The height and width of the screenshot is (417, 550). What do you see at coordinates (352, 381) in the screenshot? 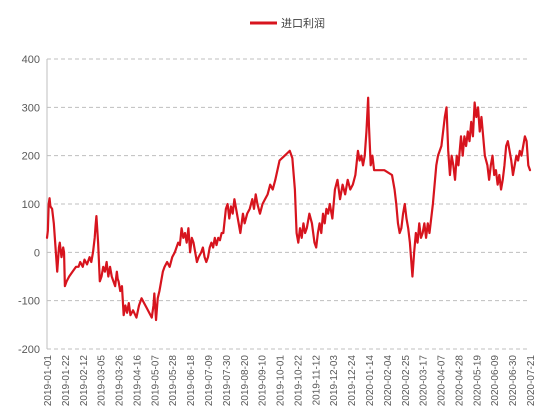
I see `x-tick-label: 2019-12-24` at bounding box center [352, 381].